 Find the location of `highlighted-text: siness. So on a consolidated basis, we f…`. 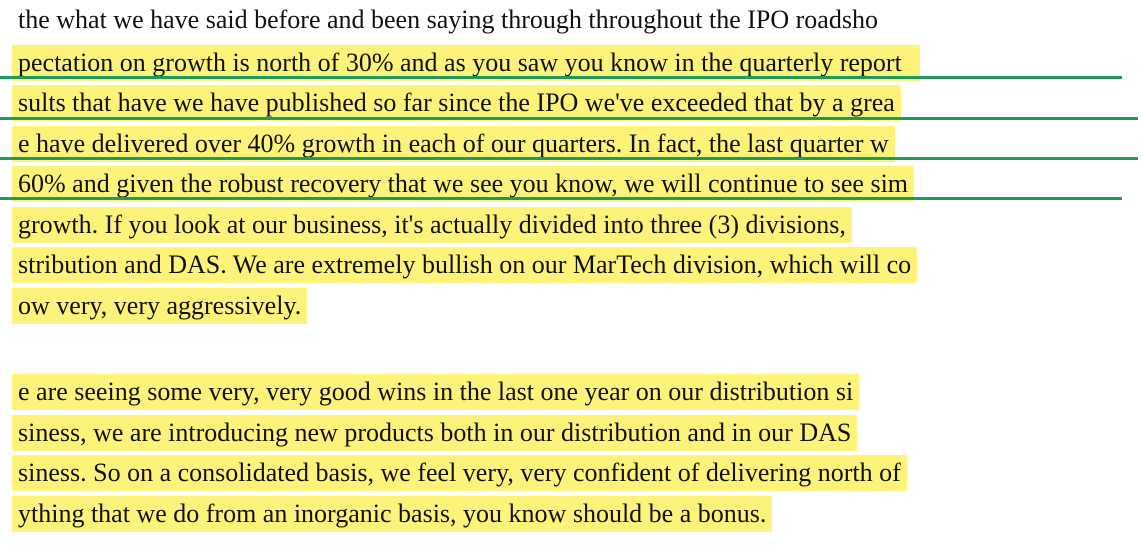

highlighted-text: siness. So on a consolidated basis, we f… is located at coordinates (459, 473).